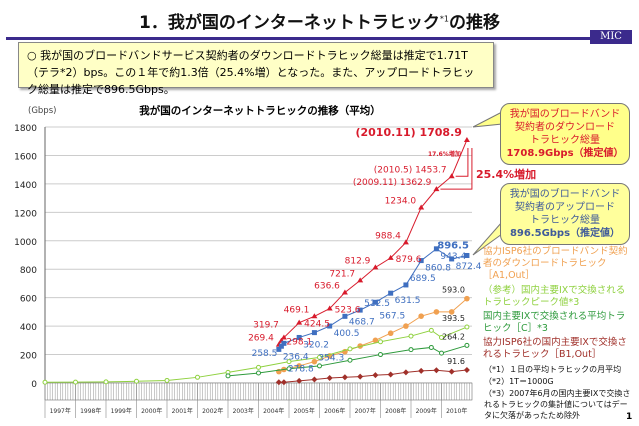  I want to click on data-label: 689.5, so click(423, 279).